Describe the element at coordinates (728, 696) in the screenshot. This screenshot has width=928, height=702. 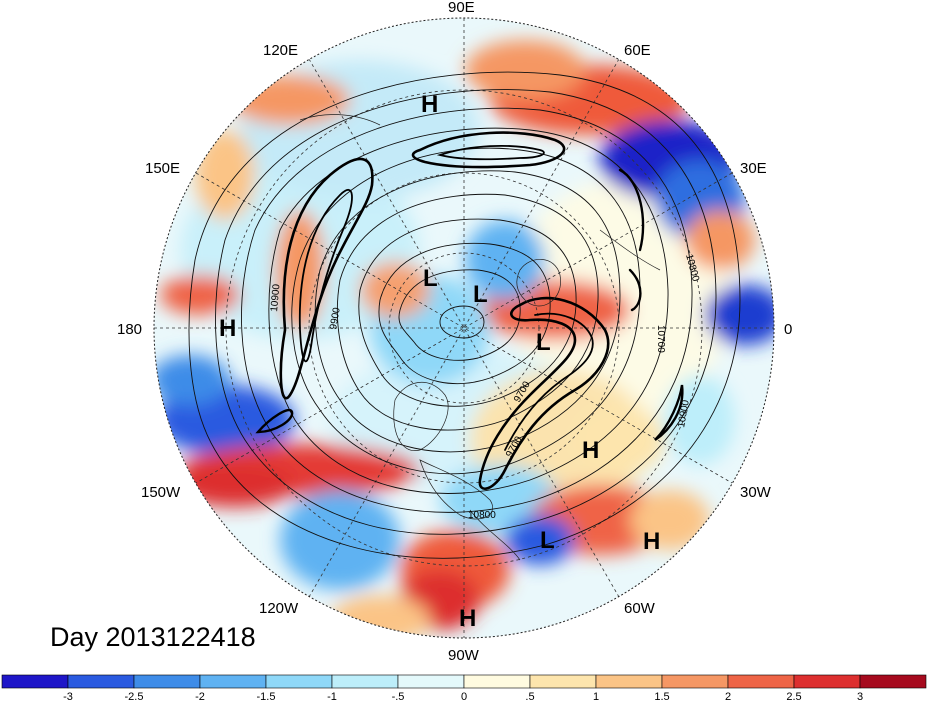
I see `colorbar-tick-label: 2` at that location.